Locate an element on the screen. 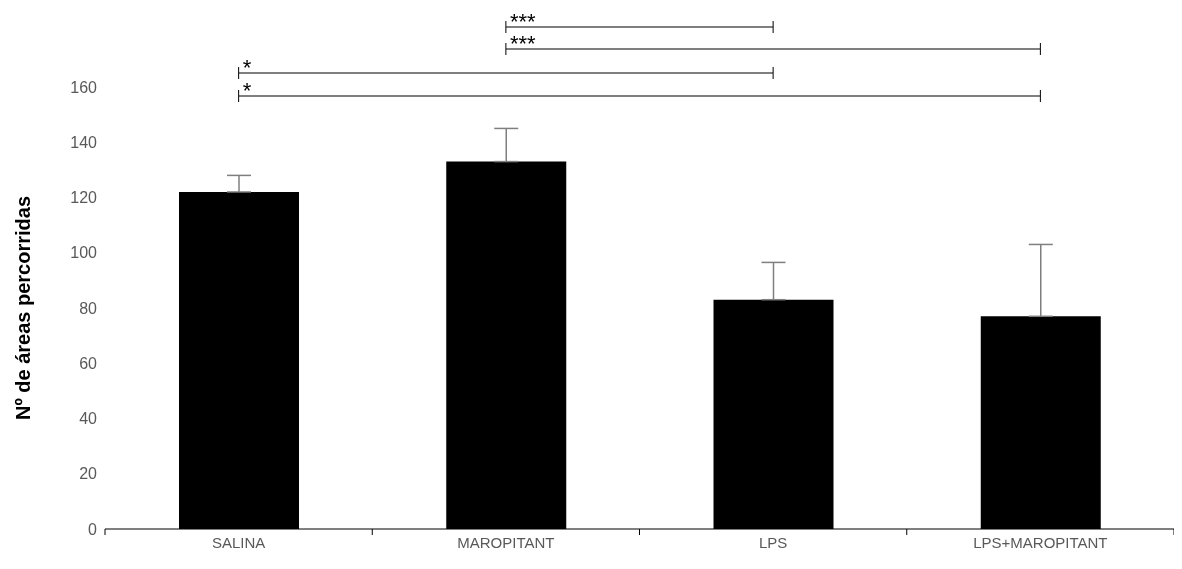 The image size is (1182, 569). y-tick-label: 100 is located at coordinates (84, 253).